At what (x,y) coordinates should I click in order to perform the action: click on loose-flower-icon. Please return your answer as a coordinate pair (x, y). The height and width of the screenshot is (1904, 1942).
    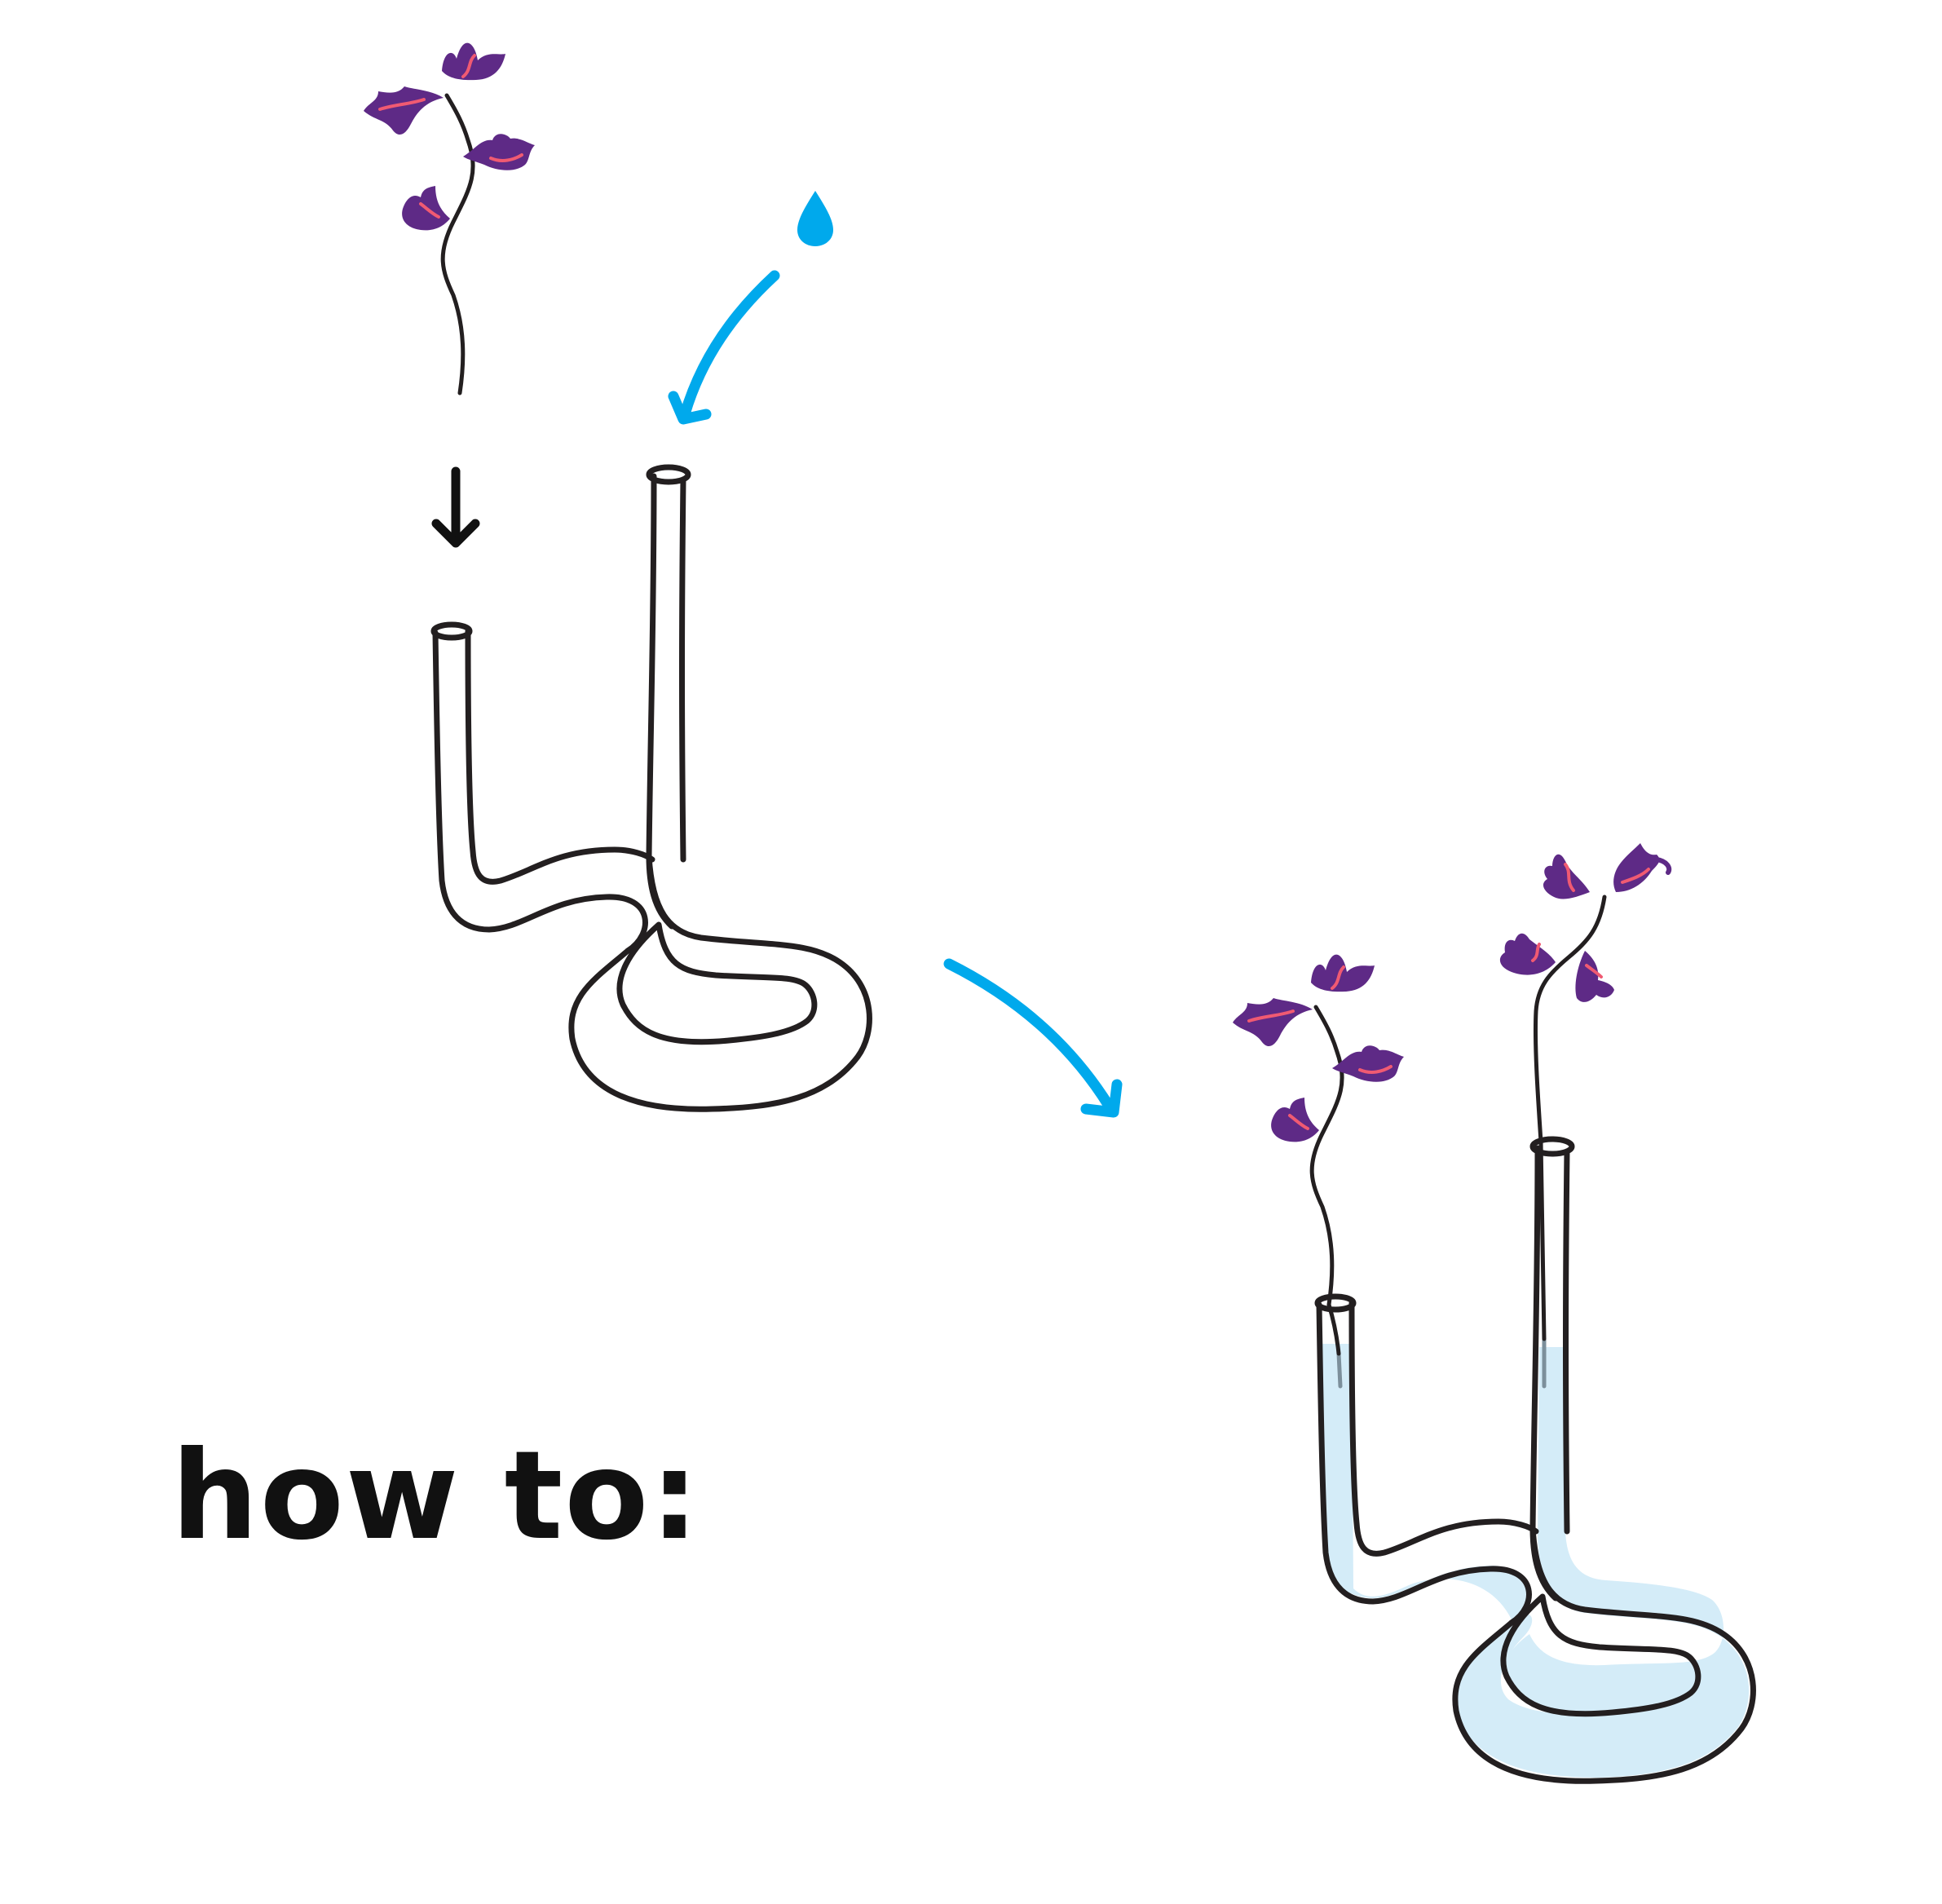
    Looking at the image, I should click on (449, 218).